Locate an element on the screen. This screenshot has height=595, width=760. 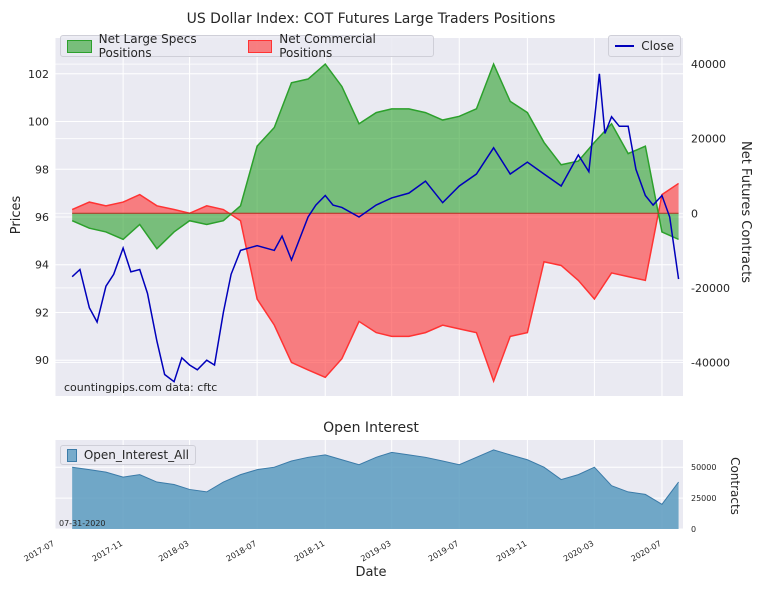
open-interest-area is located at coordinates (375, 489).